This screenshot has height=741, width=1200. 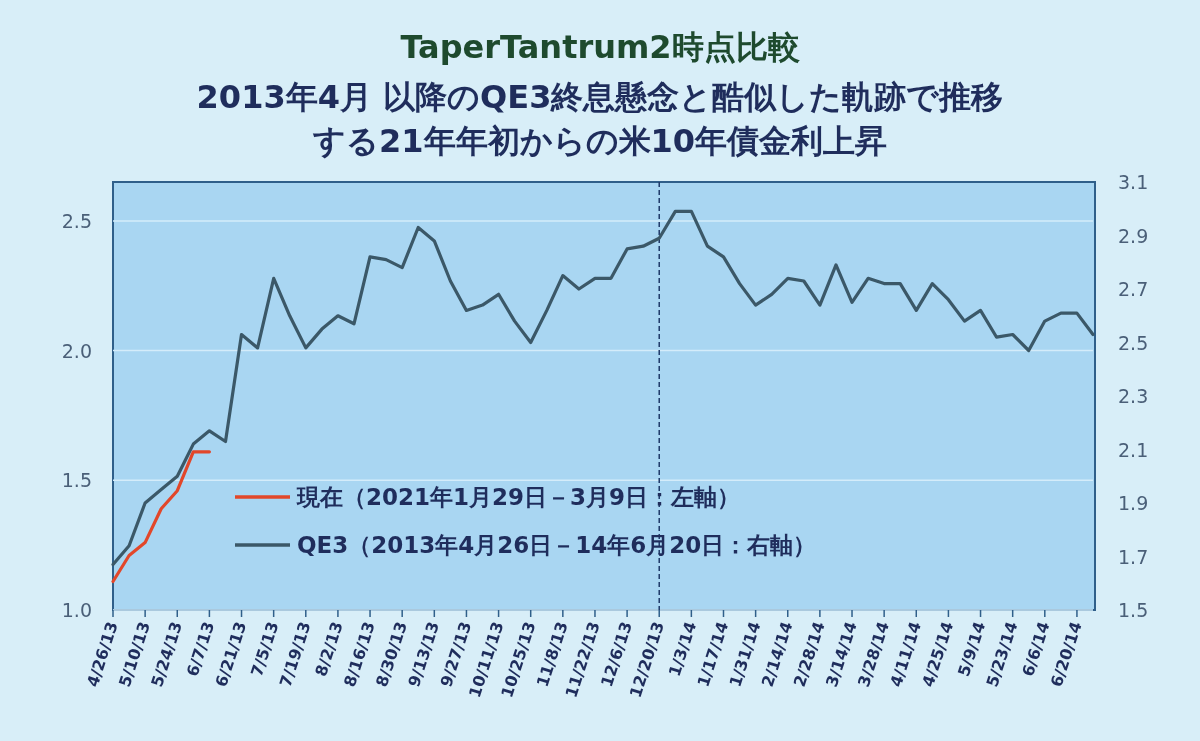 I want to click on y2-tick-label: 1.9, so click(x=1133, y=503).